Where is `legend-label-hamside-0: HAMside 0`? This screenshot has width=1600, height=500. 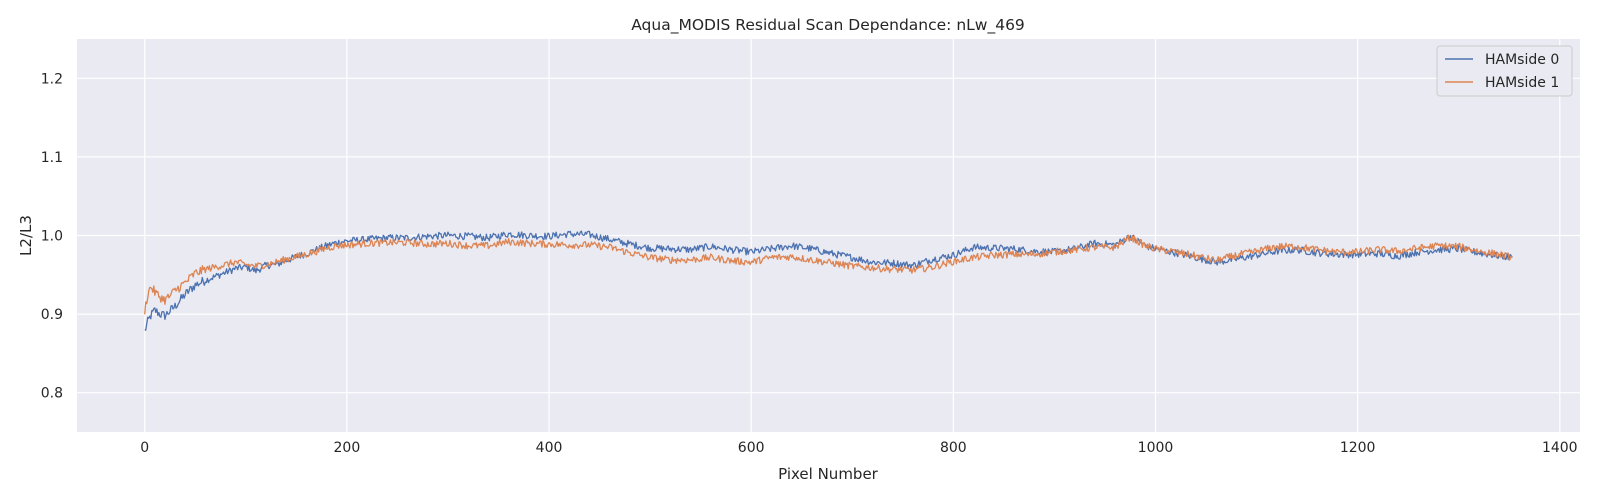
legend-label-hamside-0: HAMside 0 is located at coordinates (1522, 60).